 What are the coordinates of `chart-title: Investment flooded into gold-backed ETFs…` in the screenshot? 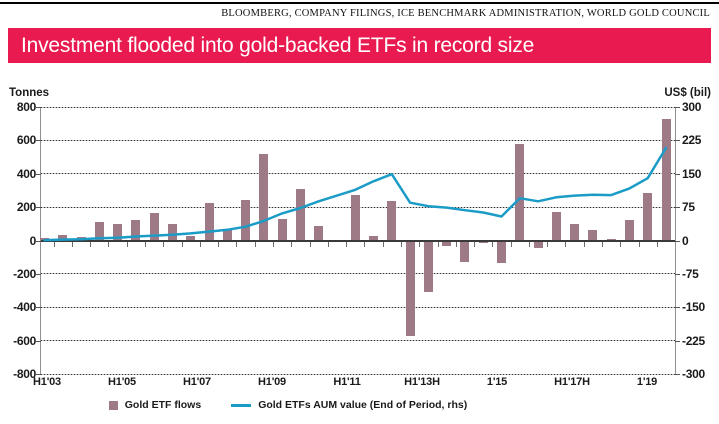 It's located at (278, 45).